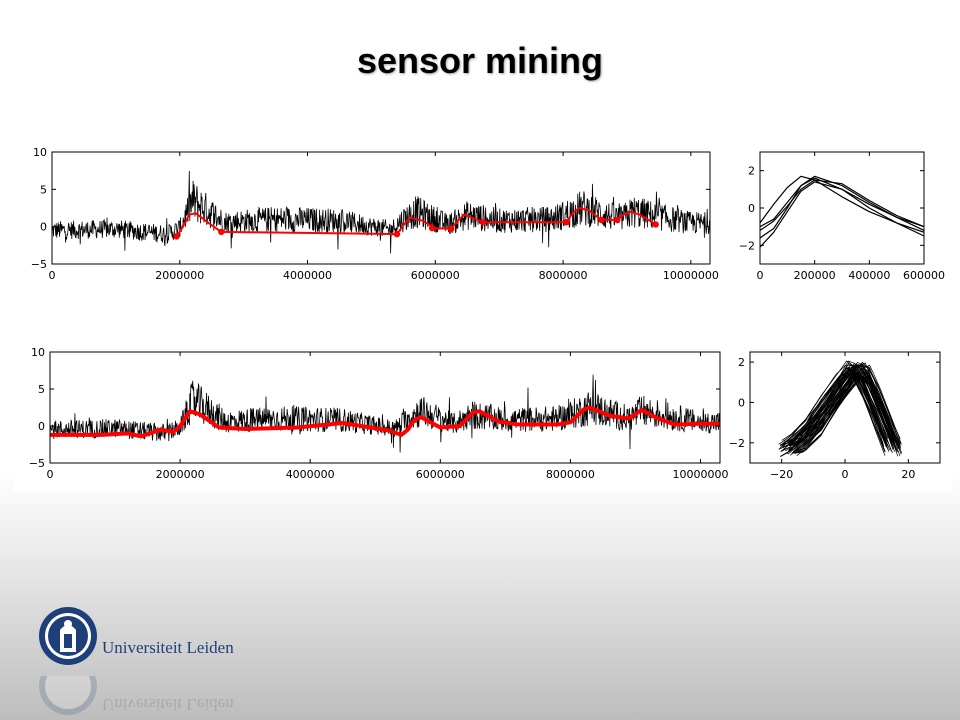  I want to click on slide-title: sensor mining, so click(480, 60).